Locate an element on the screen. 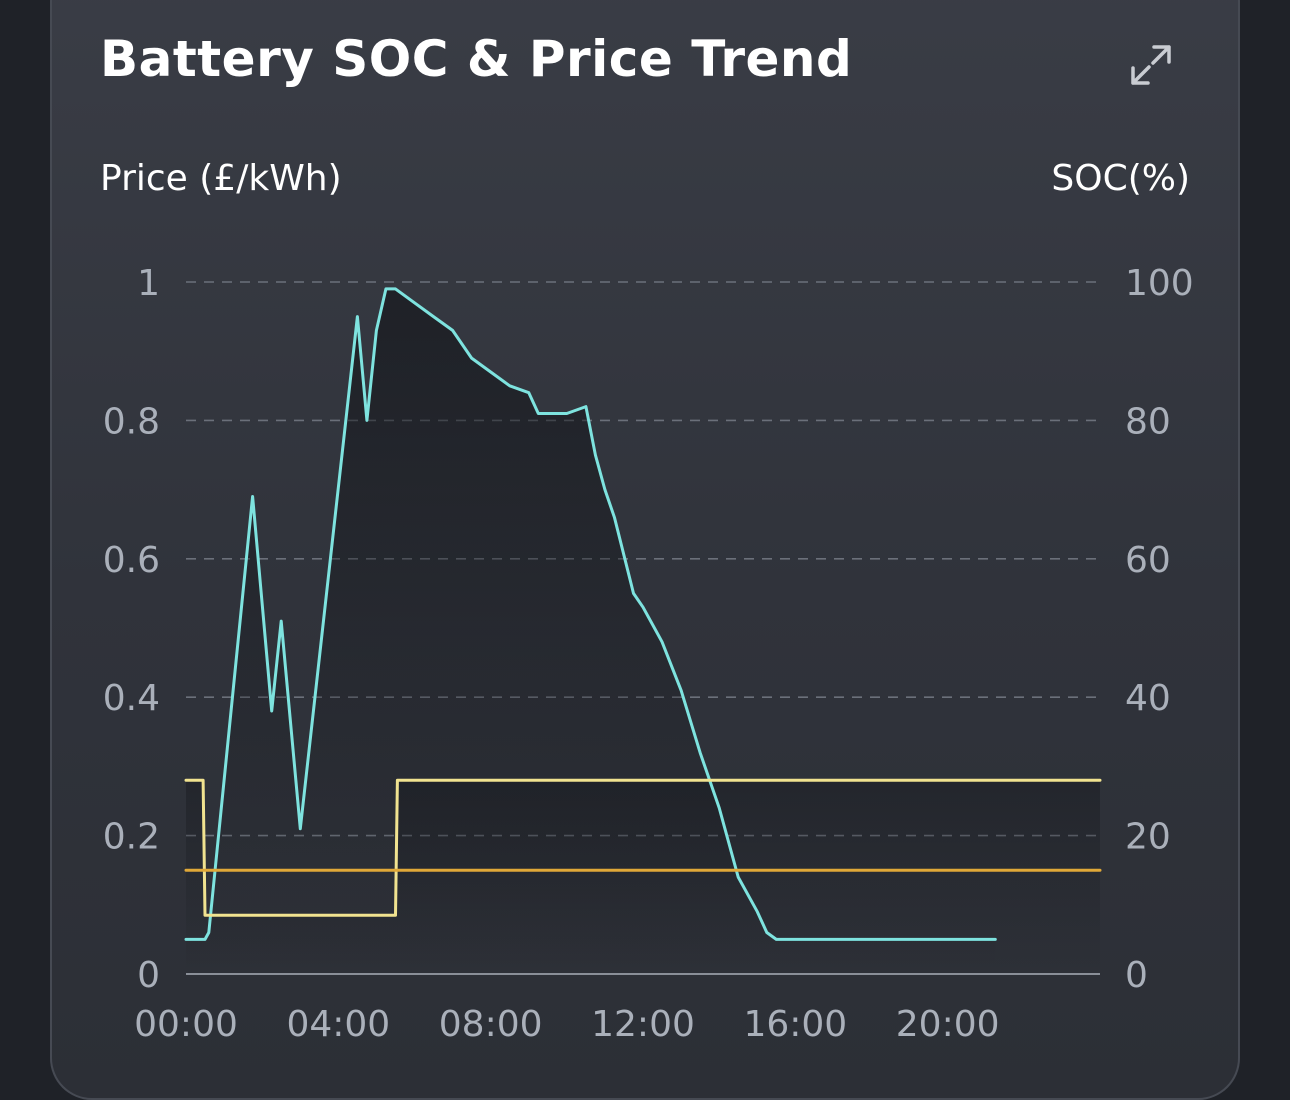 Image resolution: width=1290 pixels, height=1100 pixels. left-tick-label: 1 is located at coordinates (148, 283).